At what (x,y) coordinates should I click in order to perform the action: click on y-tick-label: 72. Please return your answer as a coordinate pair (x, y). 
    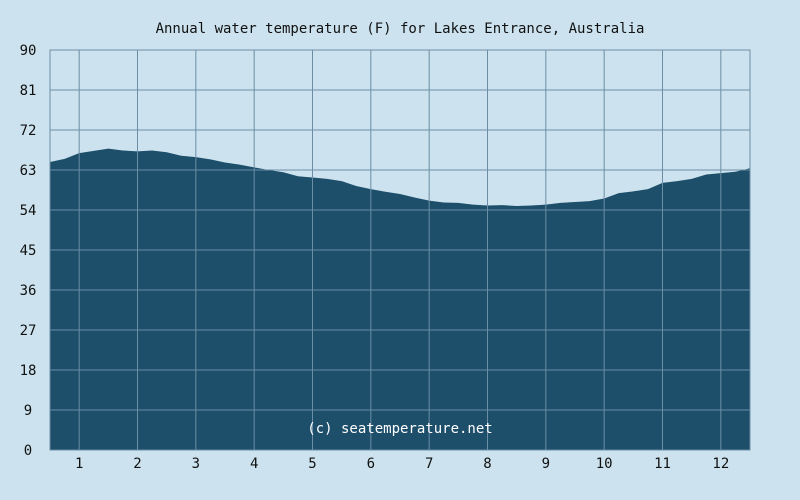
    Looking at the image, I should click on (28, 131).